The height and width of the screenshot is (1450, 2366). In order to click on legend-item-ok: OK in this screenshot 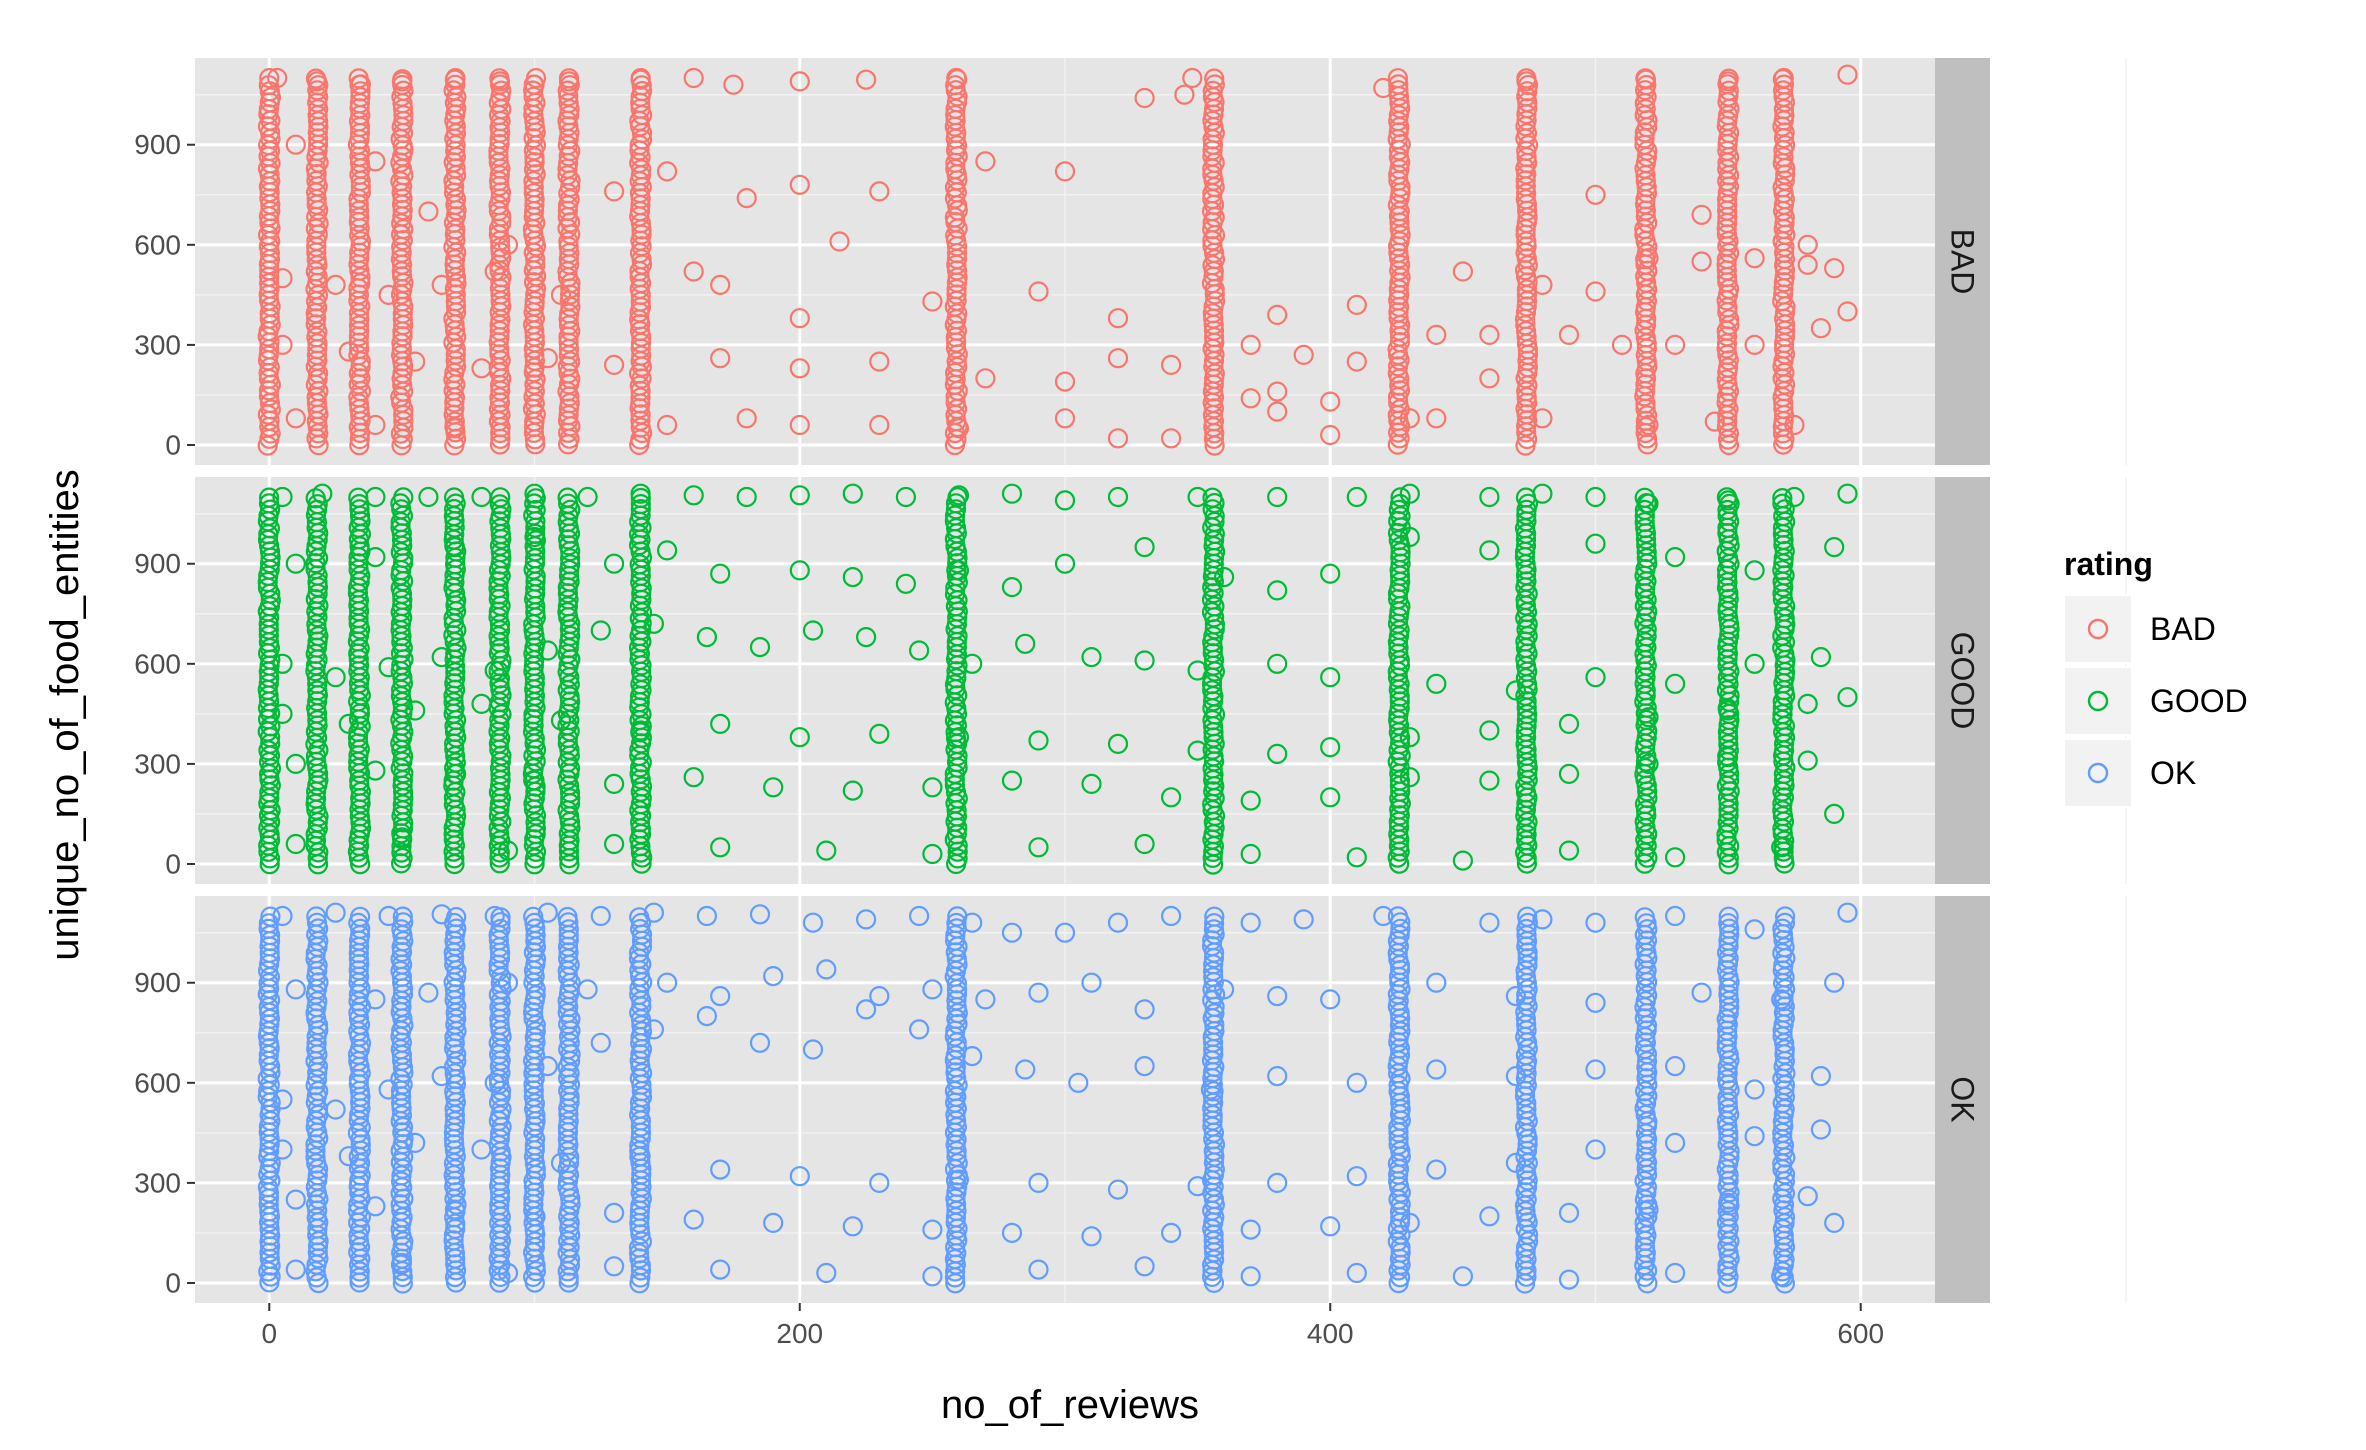, I will do `click(2129, 773)`.